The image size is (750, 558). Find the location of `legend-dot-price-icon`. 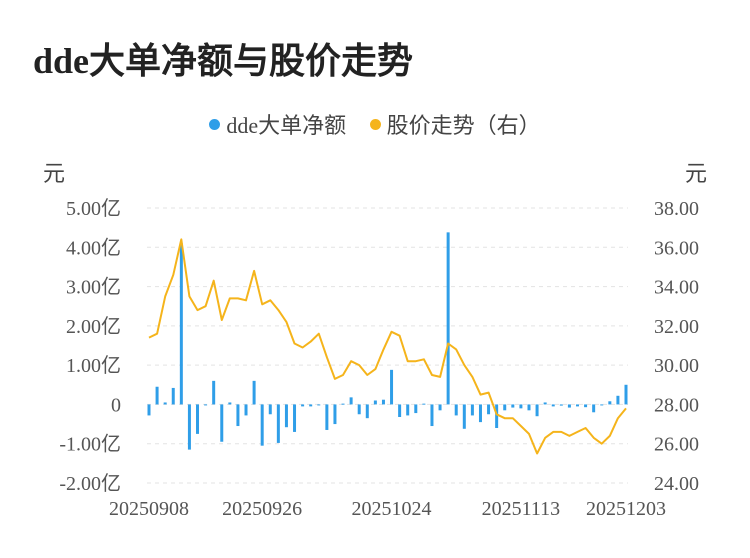

legend-dot-price-icon is located at coordinates (375, 124).